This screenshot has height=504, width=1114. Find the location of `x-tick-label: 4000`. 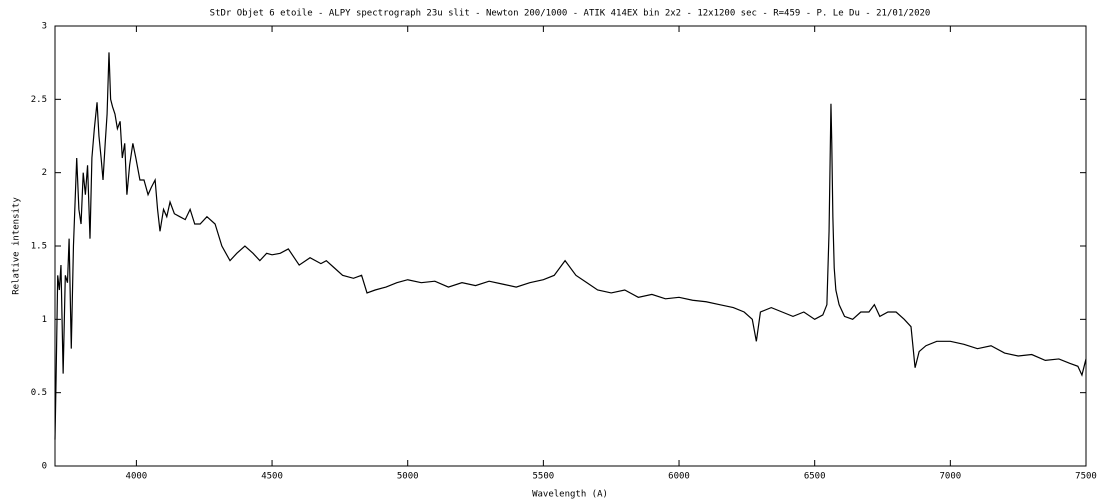

x-tick-label: 4000 is located at coordinates (137, 477).